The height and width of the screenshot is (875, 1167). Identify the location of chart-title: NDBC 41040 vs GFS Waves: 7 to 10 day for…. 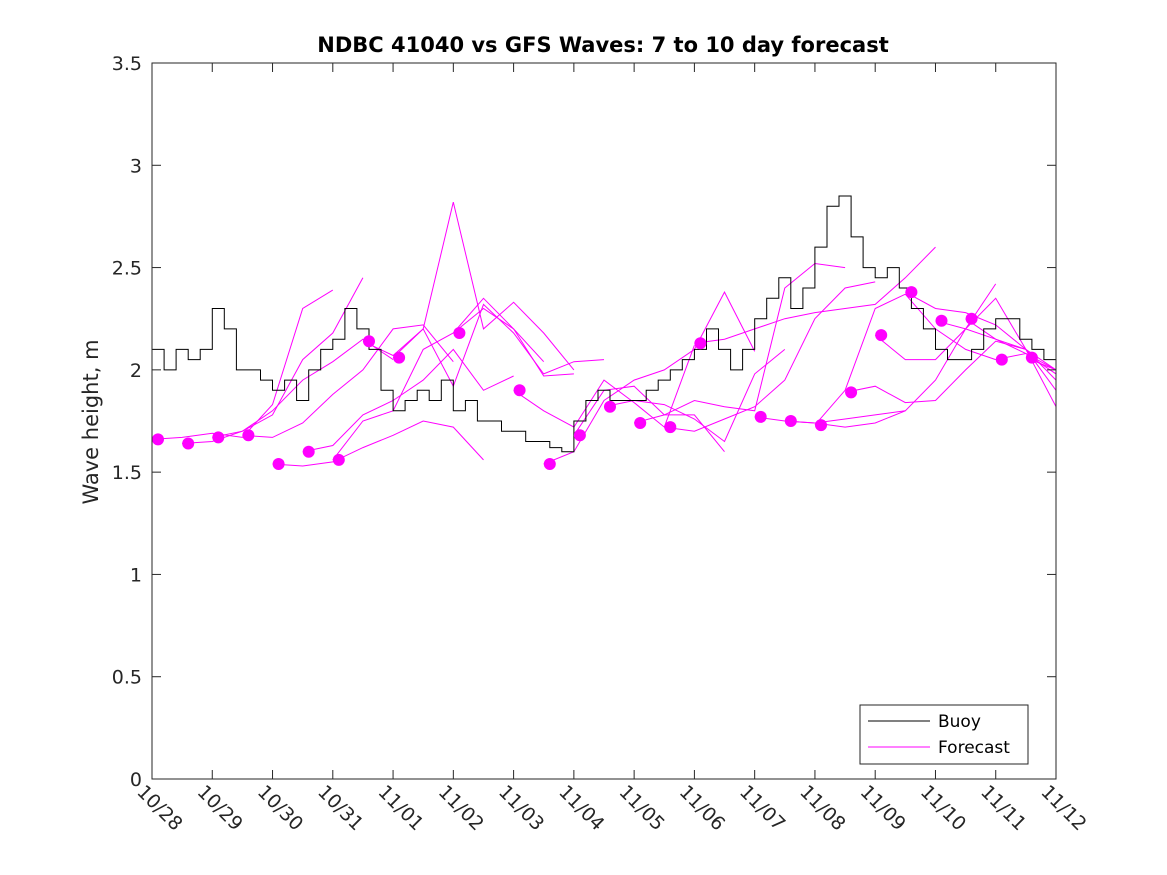
(602, 45).